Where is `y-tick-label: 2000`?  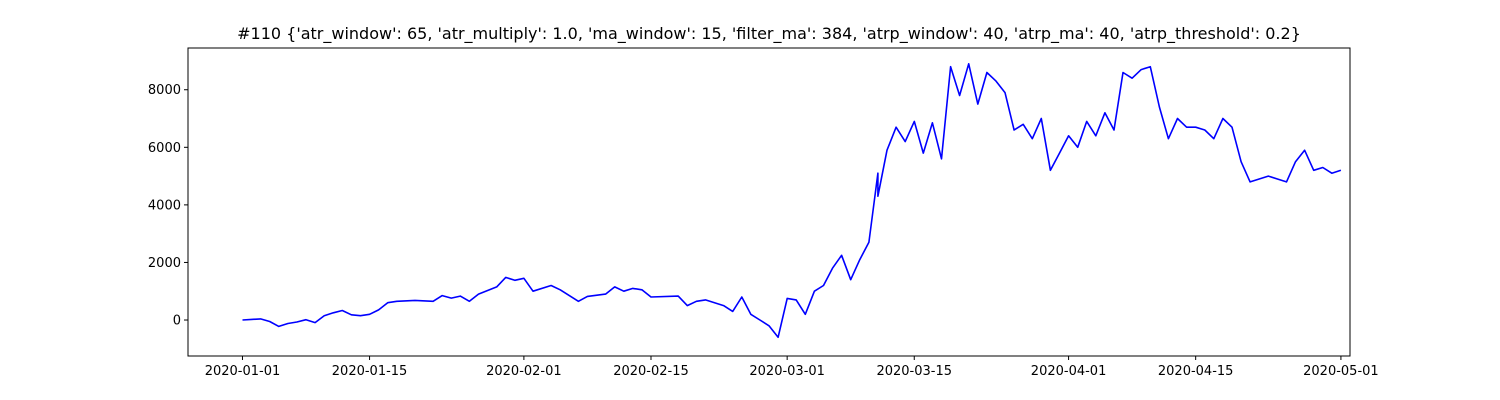
y-tick-label: 2000 is located at coordinates (164, 263).